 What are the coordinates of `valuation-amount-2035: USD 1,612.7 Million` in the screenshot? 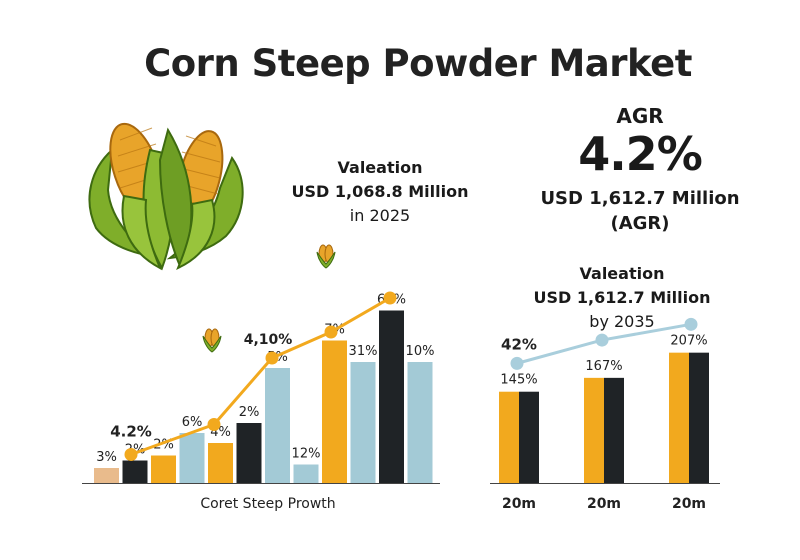 It's located at (622, 297).